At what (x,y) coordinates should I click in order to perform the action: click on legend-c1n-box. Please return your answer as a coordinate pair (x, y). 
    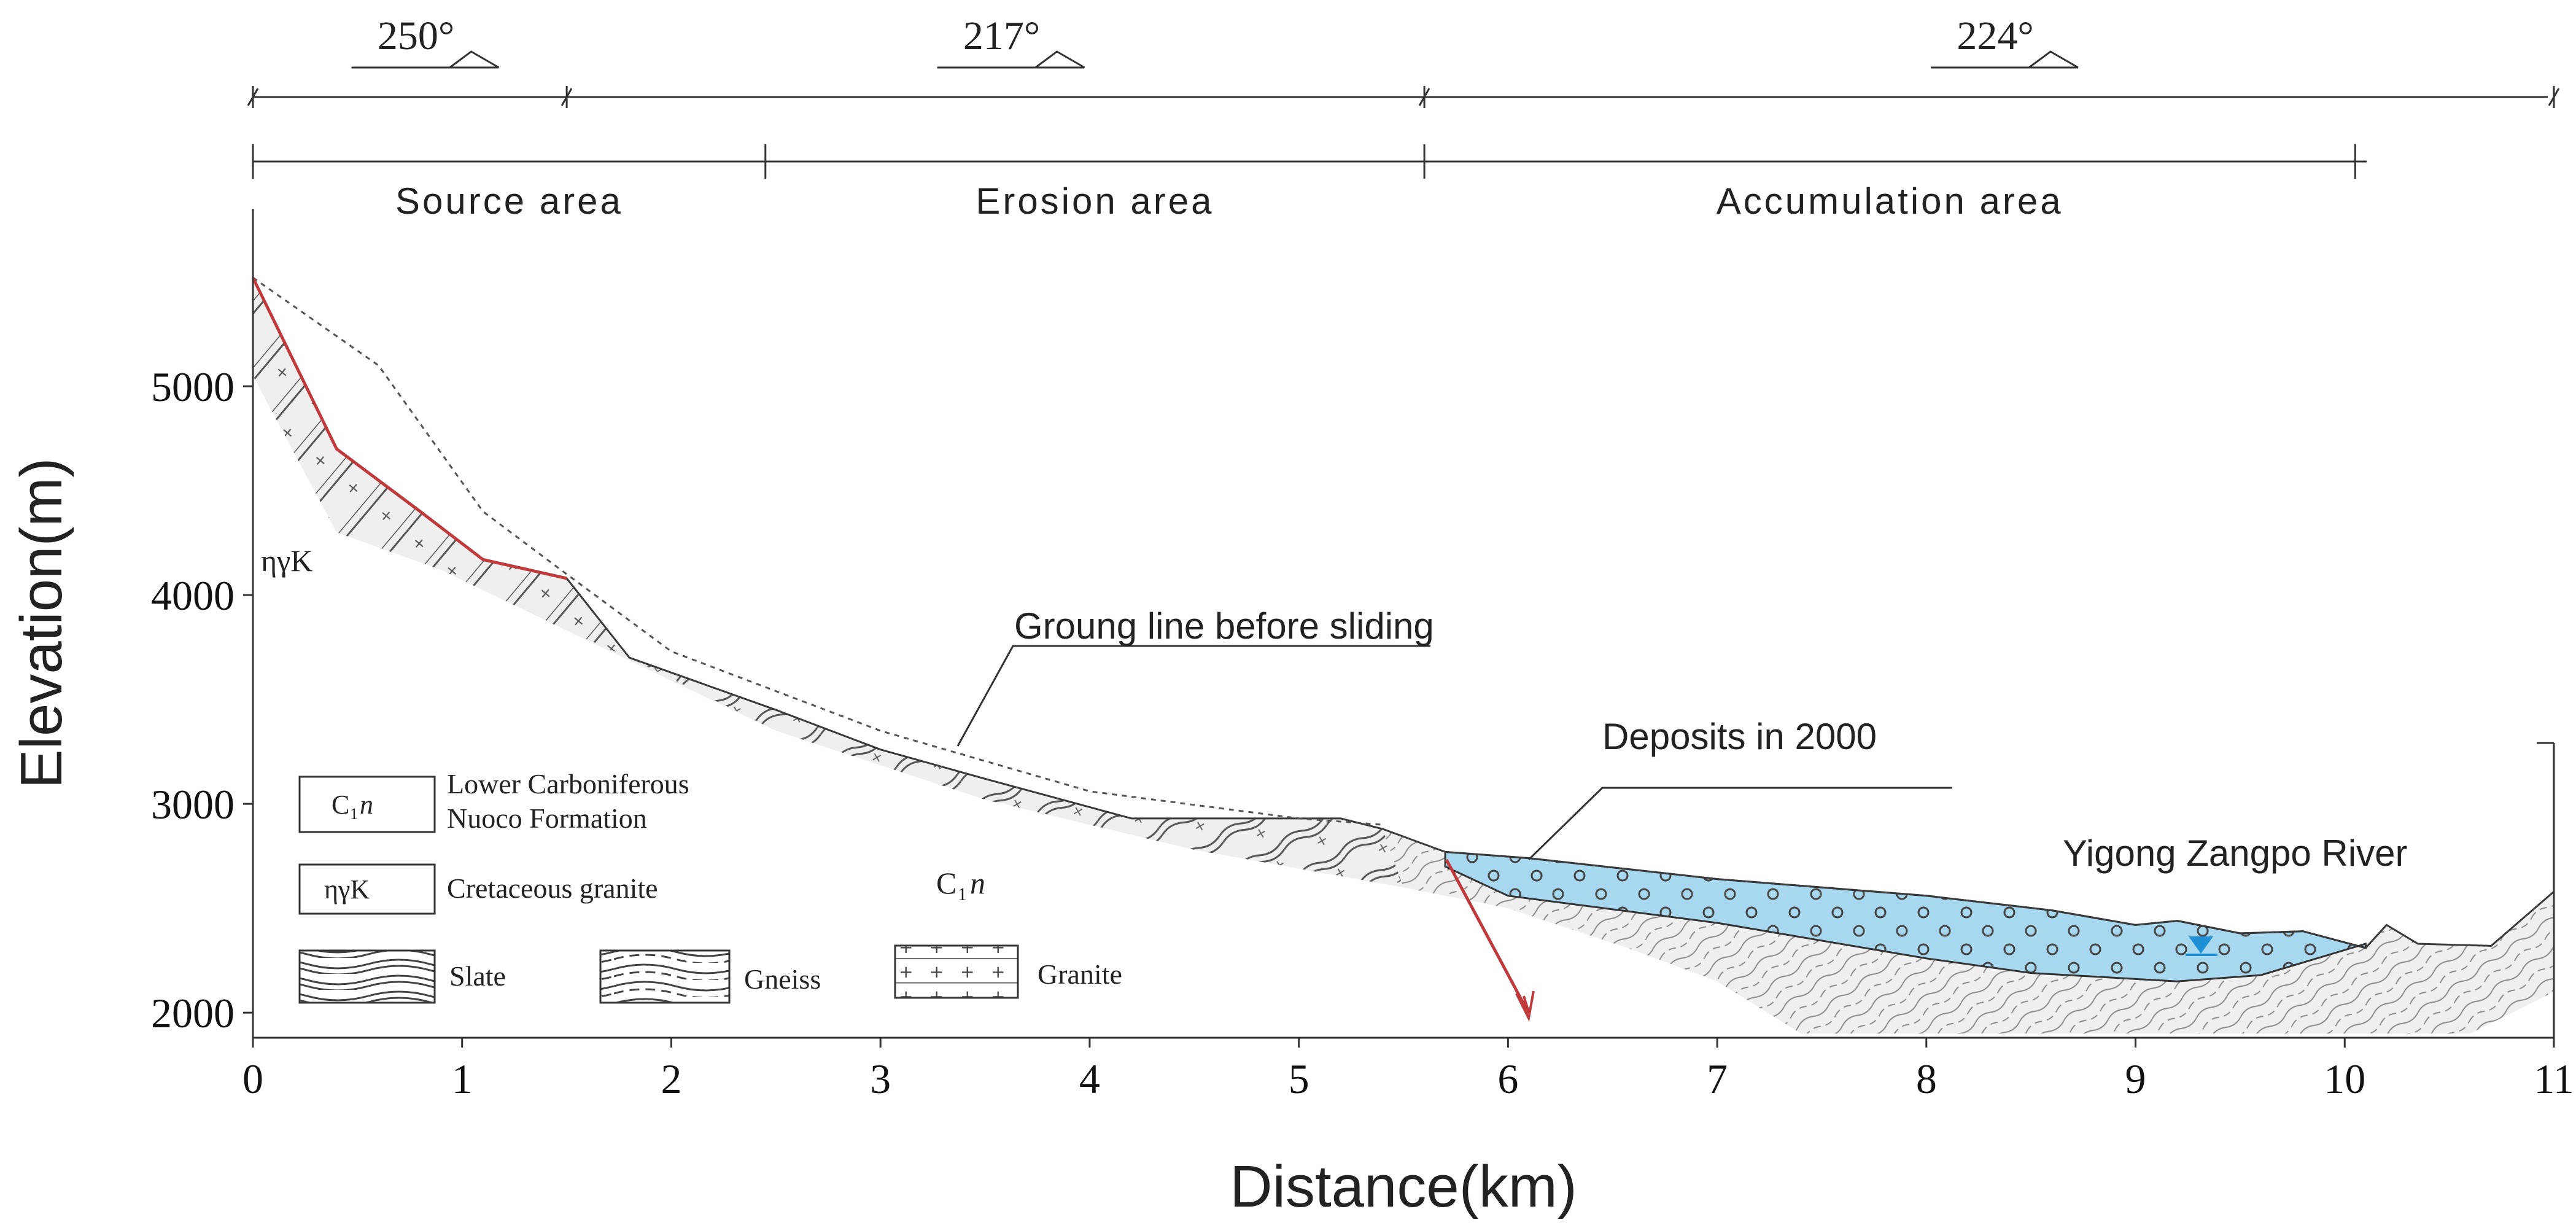
    Looking at the image, I should click on (367, 804).